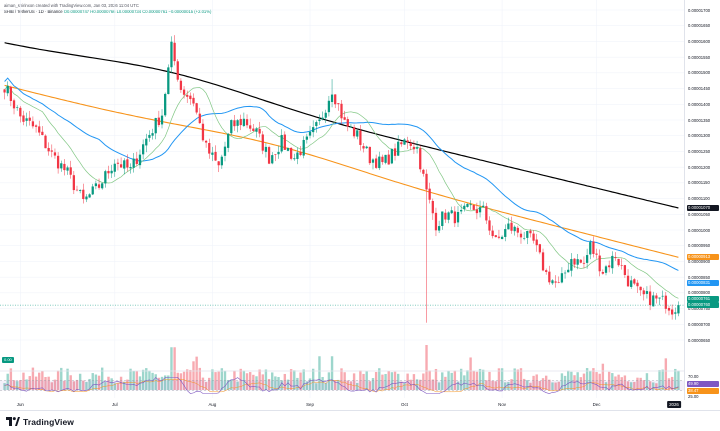  I want to click on price-tick-label: 0.00001700, so click(699, 10).